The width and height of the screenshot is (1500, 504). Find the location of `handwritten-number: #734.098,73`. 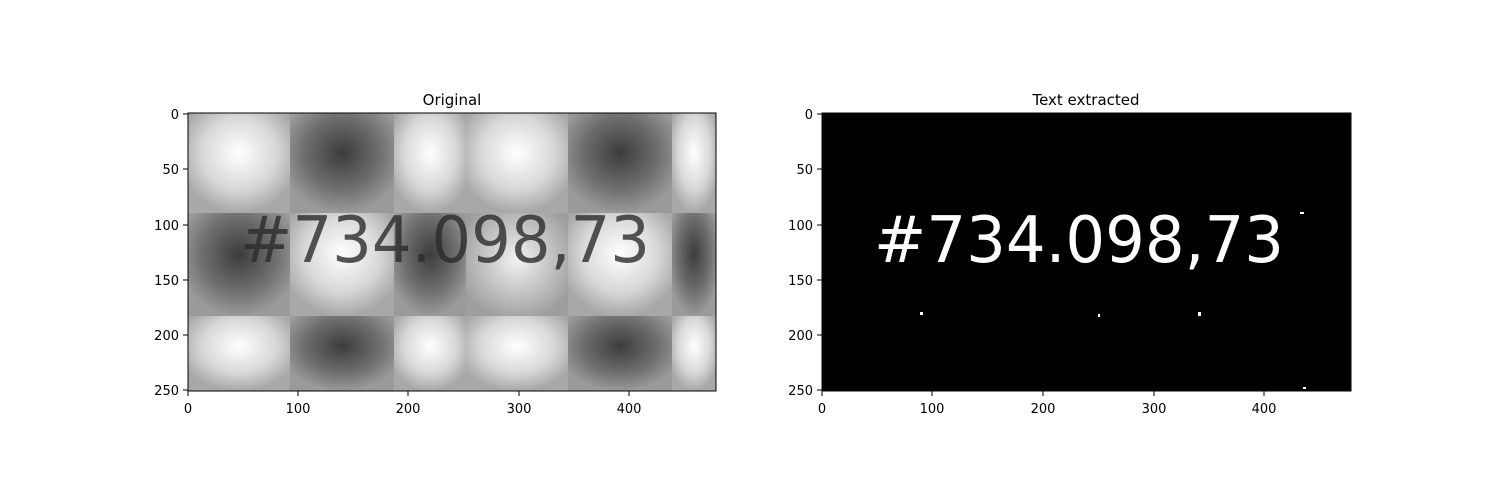

handwritten-number: #734.098,73 is located at coordinates (445, 241).